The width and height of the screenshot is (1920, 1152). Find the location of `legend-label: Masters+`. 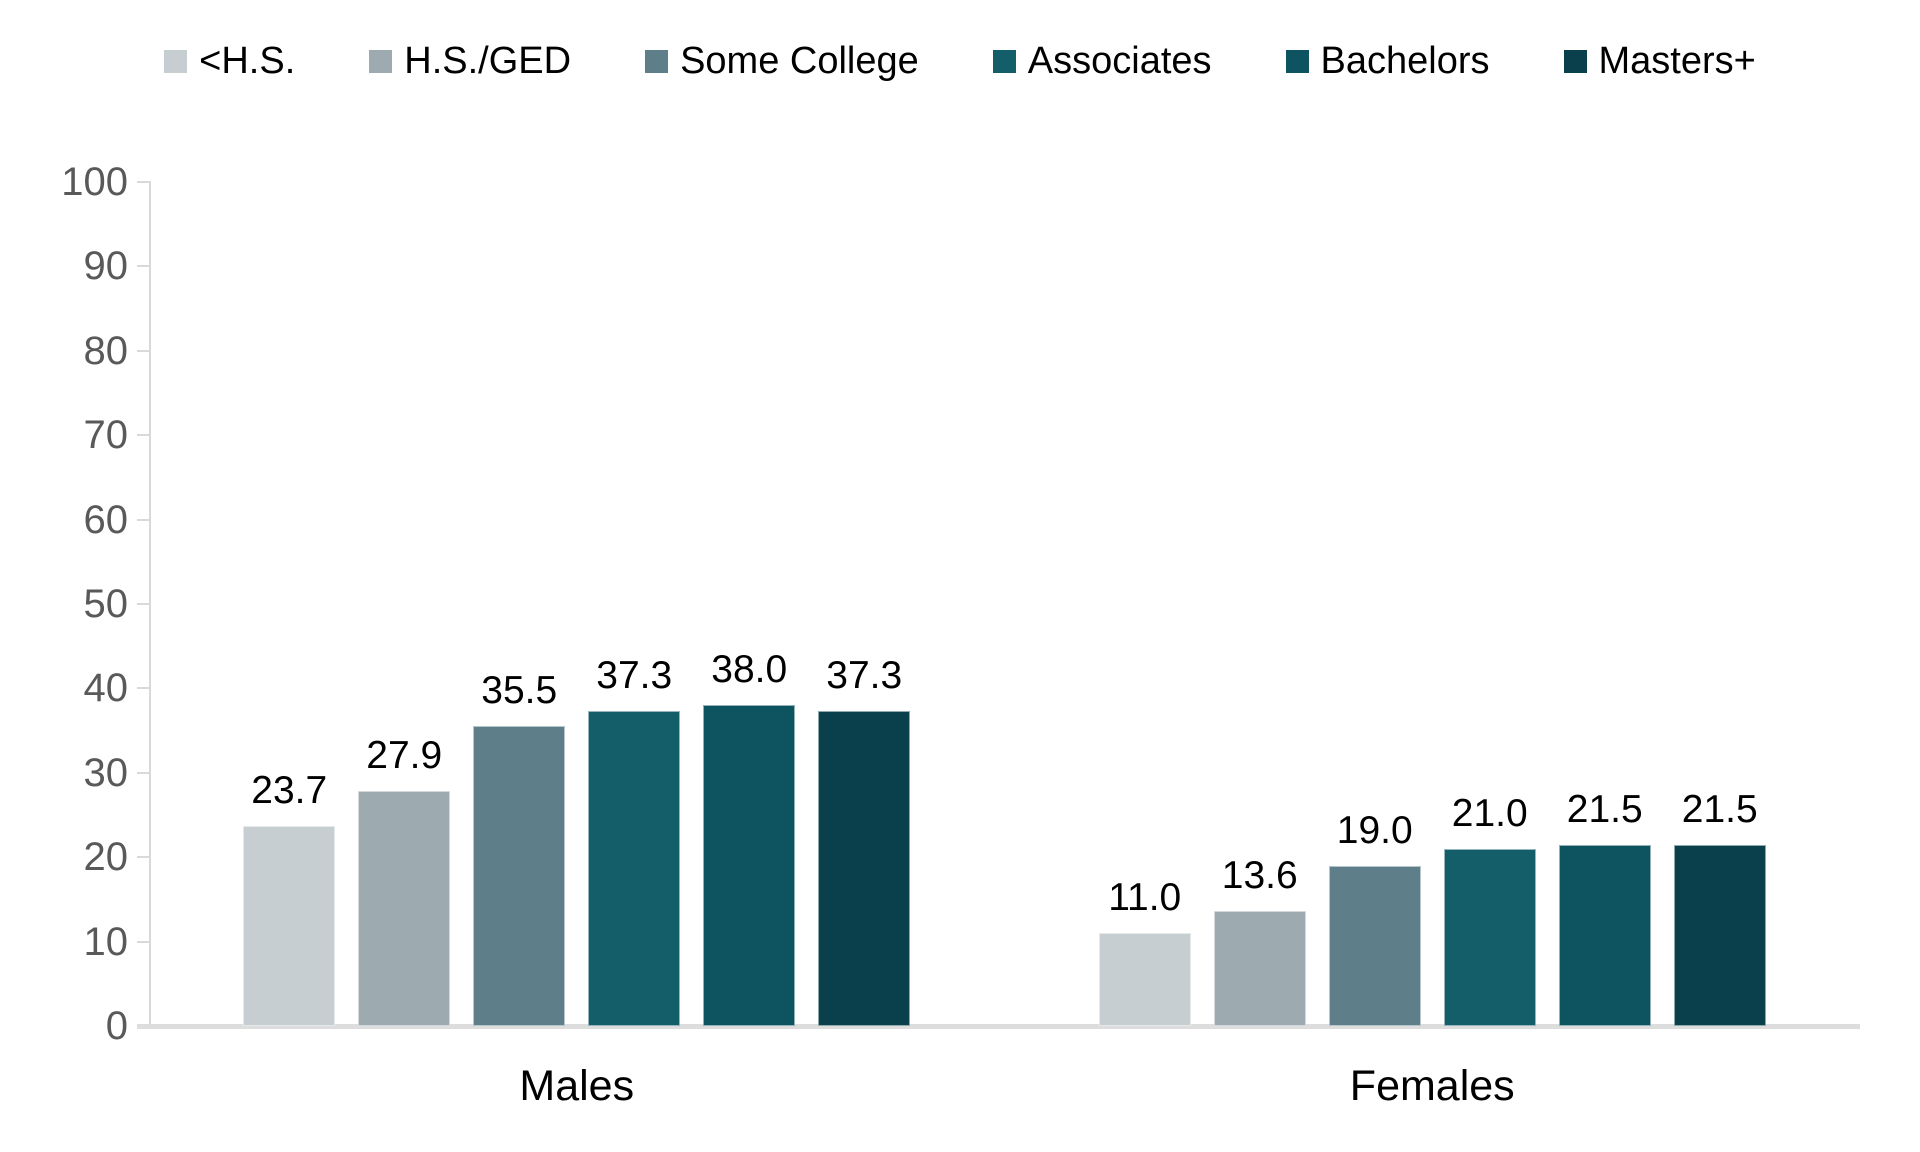

legend-label: Masters+ is located at coordinates (1677, 61).